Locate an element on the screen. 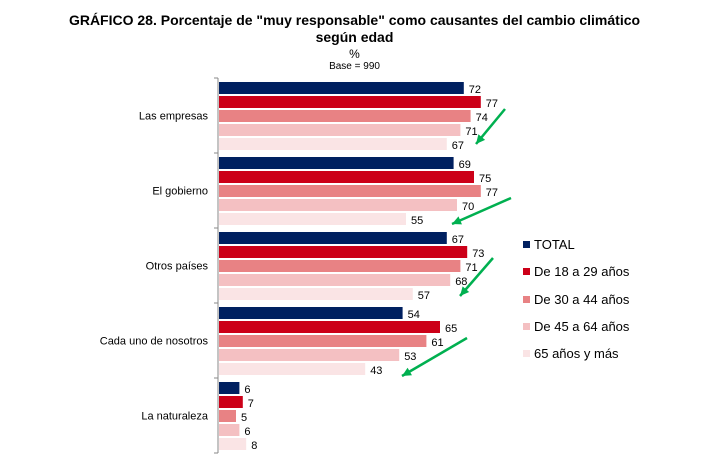  legend-item: De 18 a 29 años is located at coordinates (576, 271).